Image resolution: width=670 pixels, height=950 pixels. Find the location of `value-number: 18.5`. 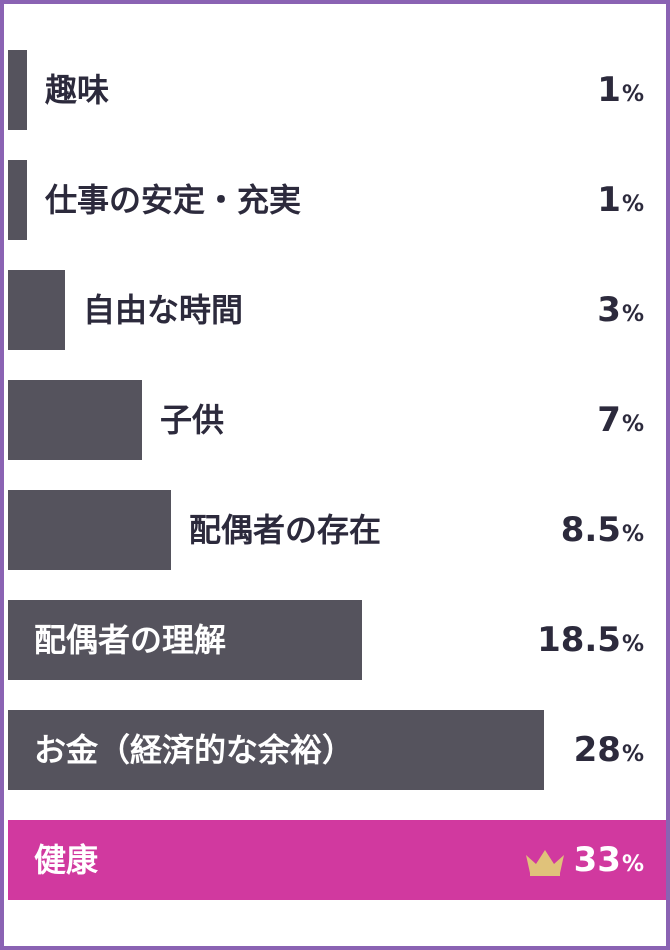

value-number: 18.5 is located at coordinates (579, 640).